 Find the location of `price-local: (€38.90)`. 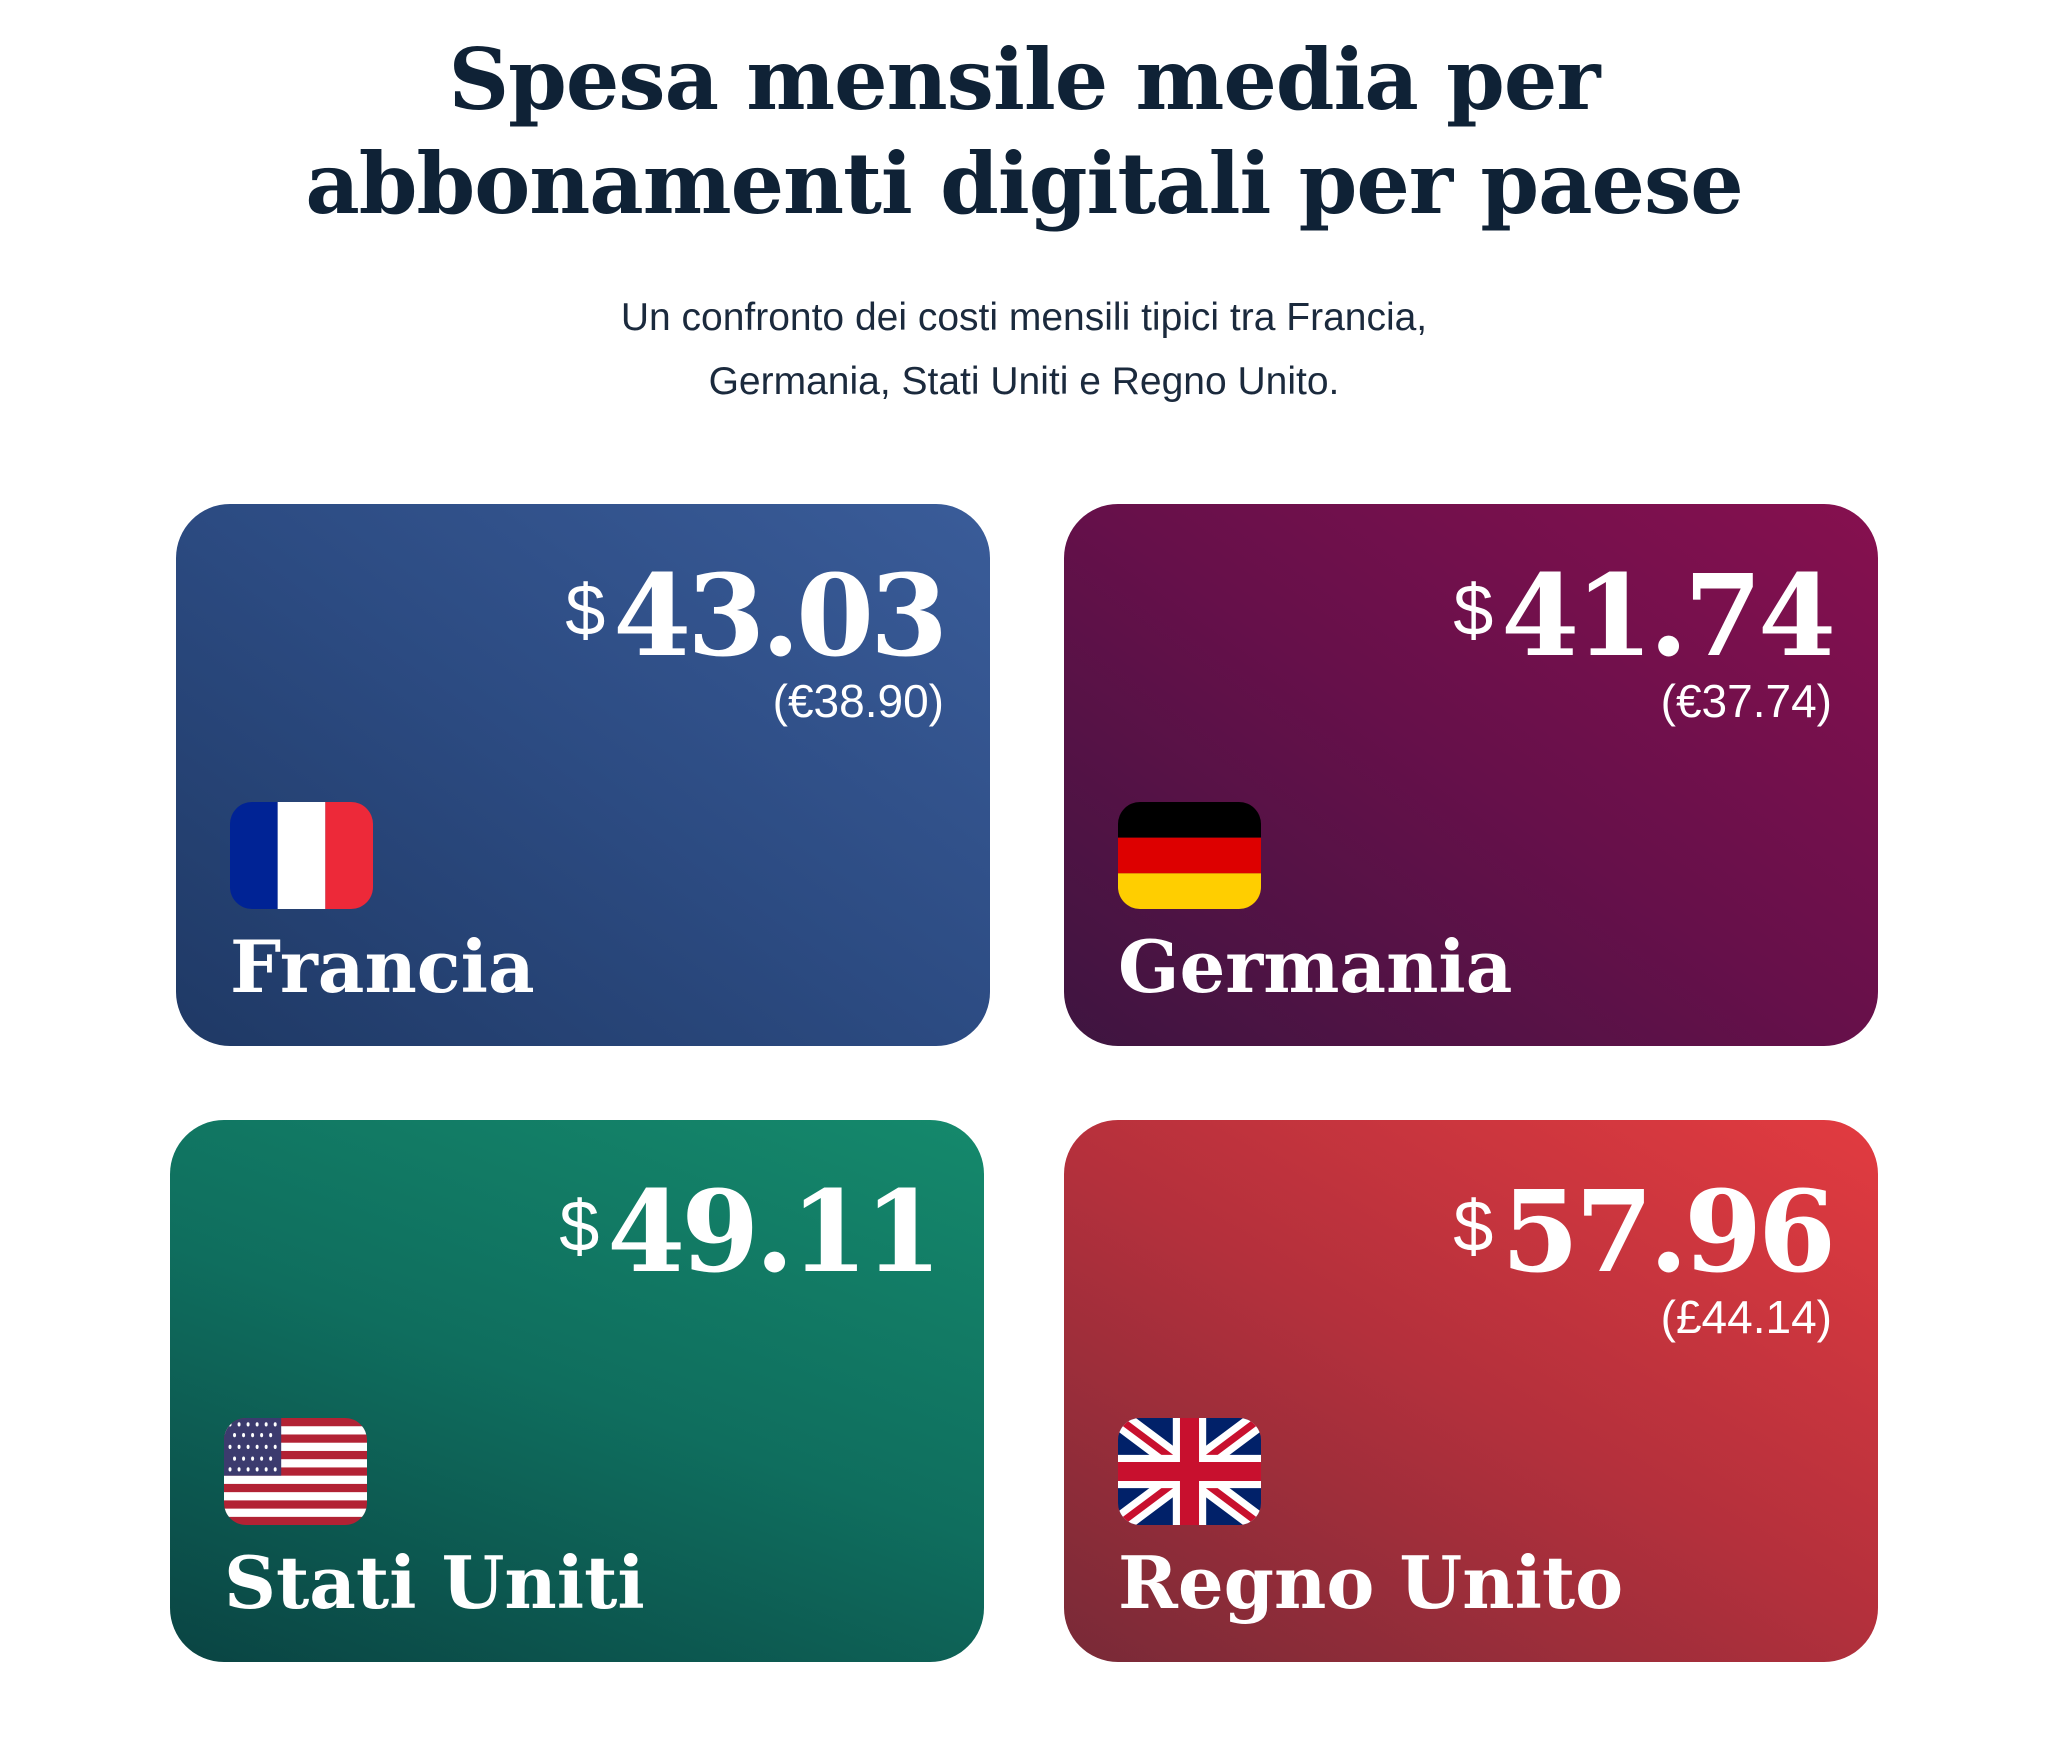

price-local: (€38.90) is located at coordinates (858, 701).